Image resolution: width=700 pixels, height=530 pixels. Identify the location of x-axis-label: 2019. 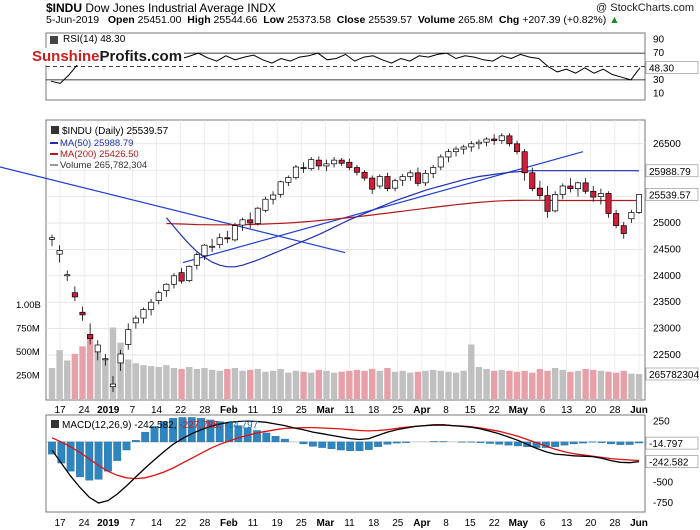
(108, 410).